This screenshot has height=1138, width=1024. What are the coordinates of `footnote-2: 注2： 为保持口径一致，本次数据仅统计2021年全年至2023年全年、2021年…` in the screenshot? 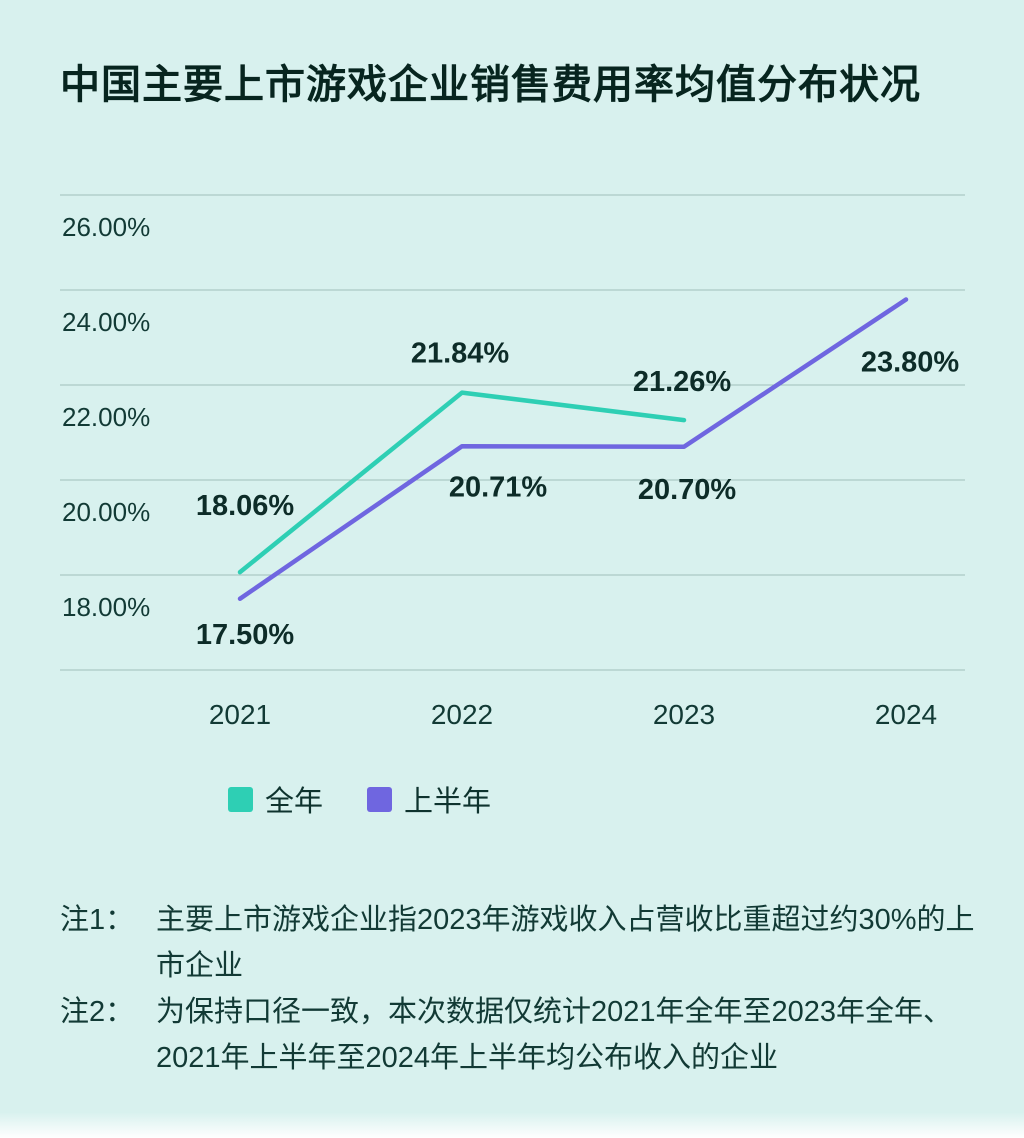 It's located at (518, 1035).